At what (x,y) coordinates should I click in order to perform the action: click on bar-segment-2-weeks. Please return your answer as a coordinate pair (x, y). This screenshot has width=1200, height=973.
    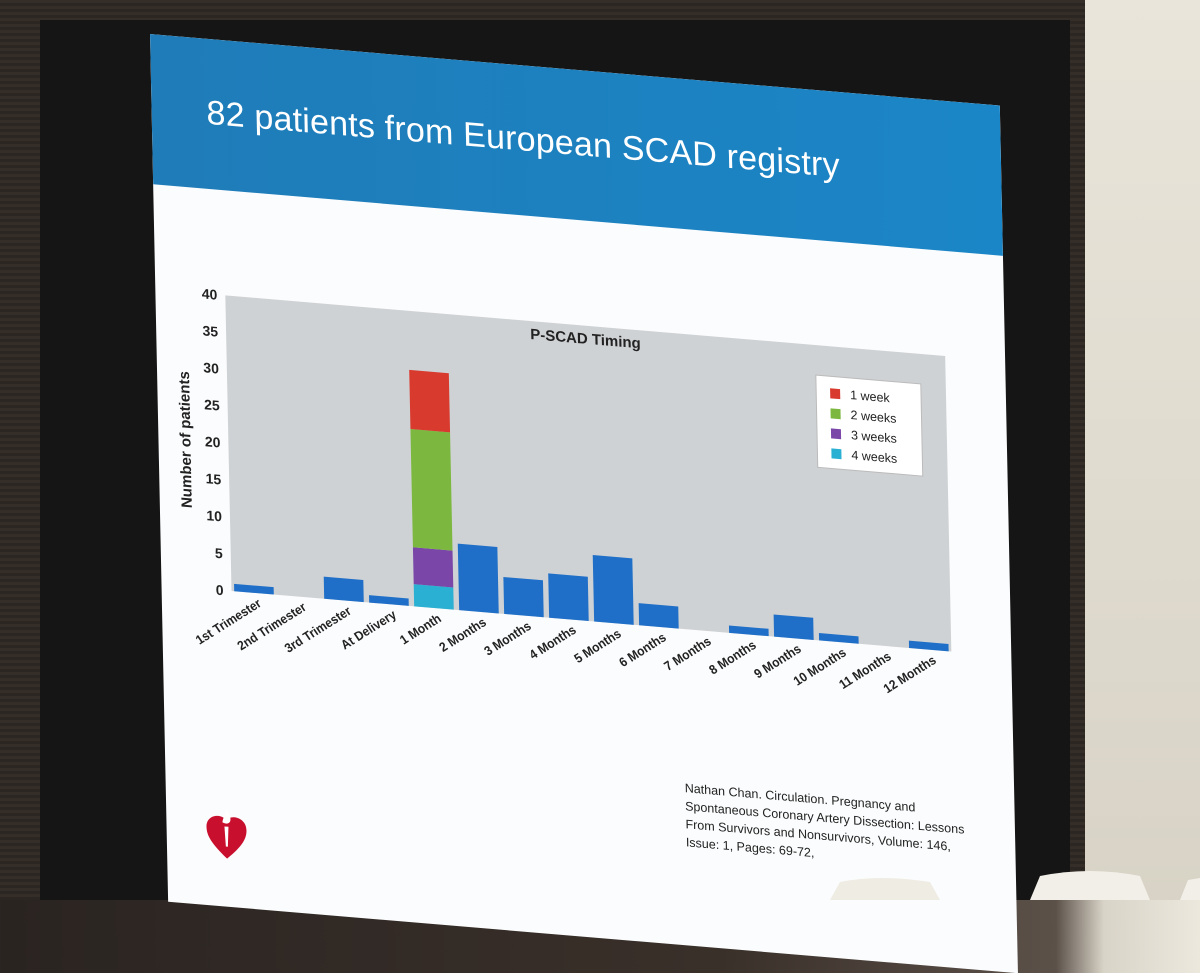
    Looking at the image, I should click on (431, 490).